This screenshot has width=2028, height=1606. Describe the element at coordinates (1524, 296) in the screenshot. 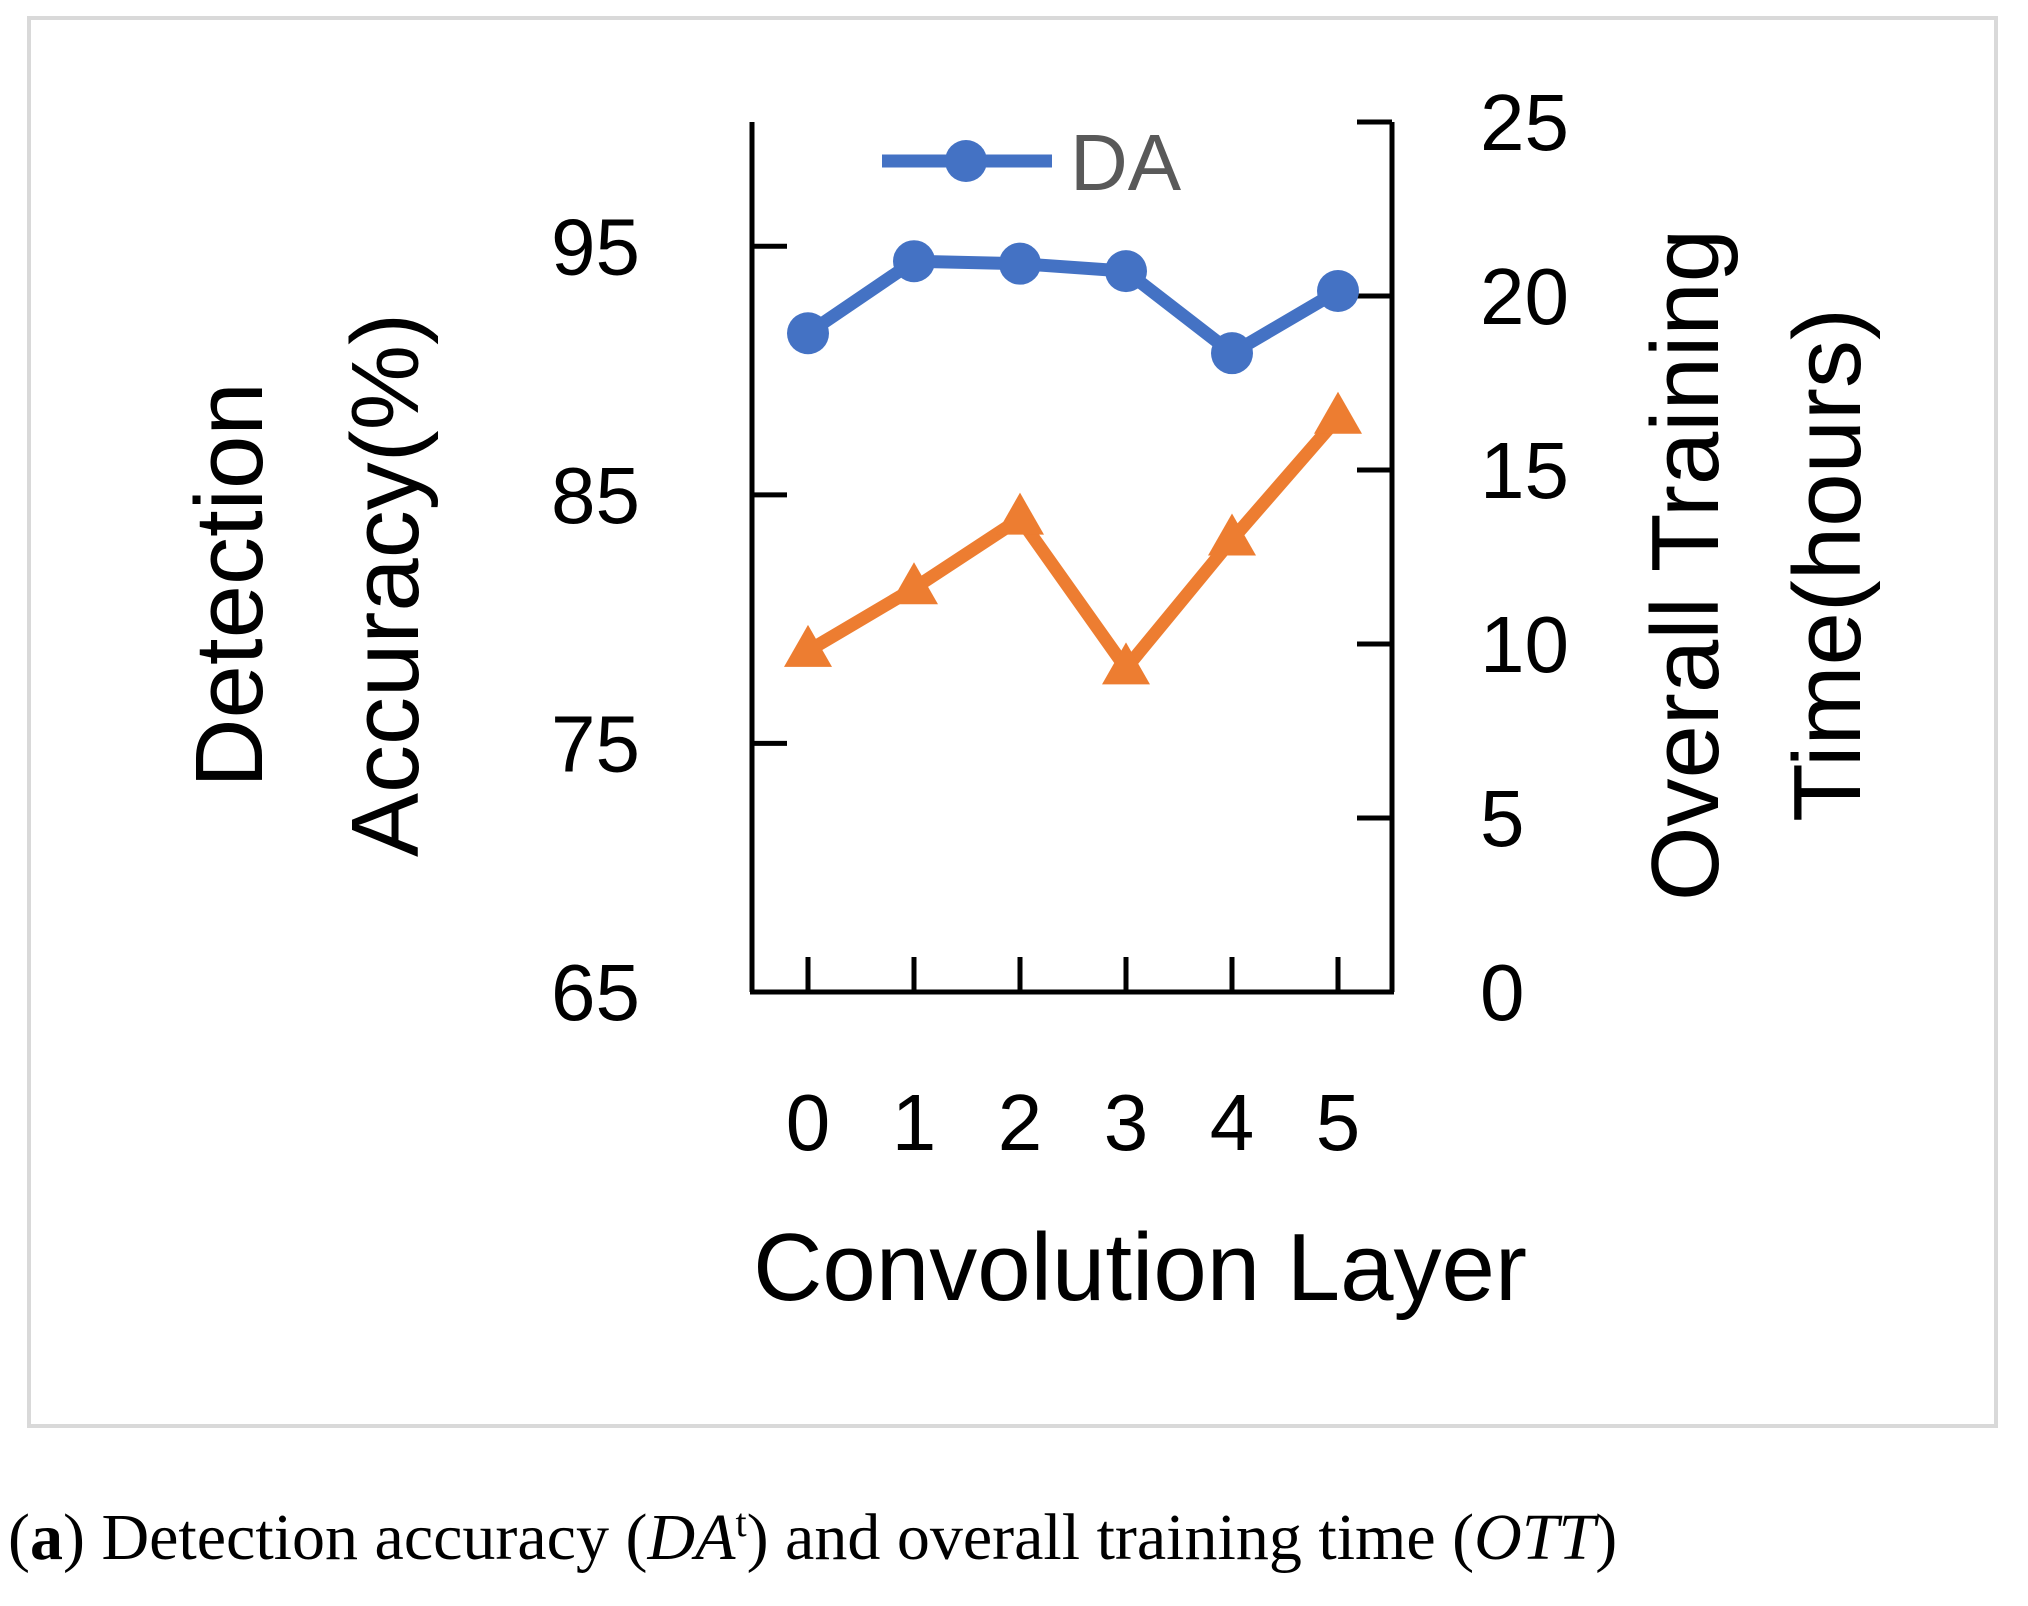

I see `right-y-tick-label-20: 20` at that location.